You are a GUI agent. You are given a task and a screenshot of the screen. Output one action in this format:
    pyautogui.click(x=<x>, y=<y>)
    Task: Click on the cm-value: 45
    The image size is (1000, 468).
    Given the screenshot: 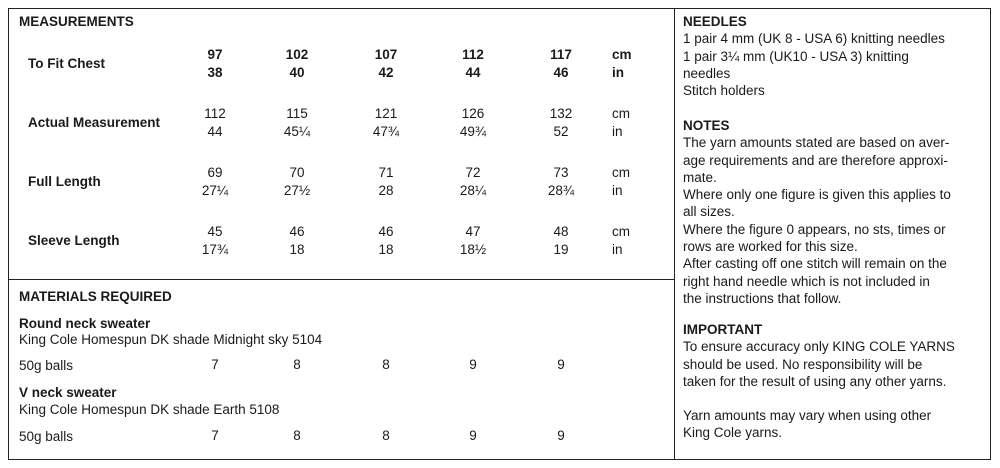 What is the action you would take?
    pyautogui.click(x=215, y=231)
    